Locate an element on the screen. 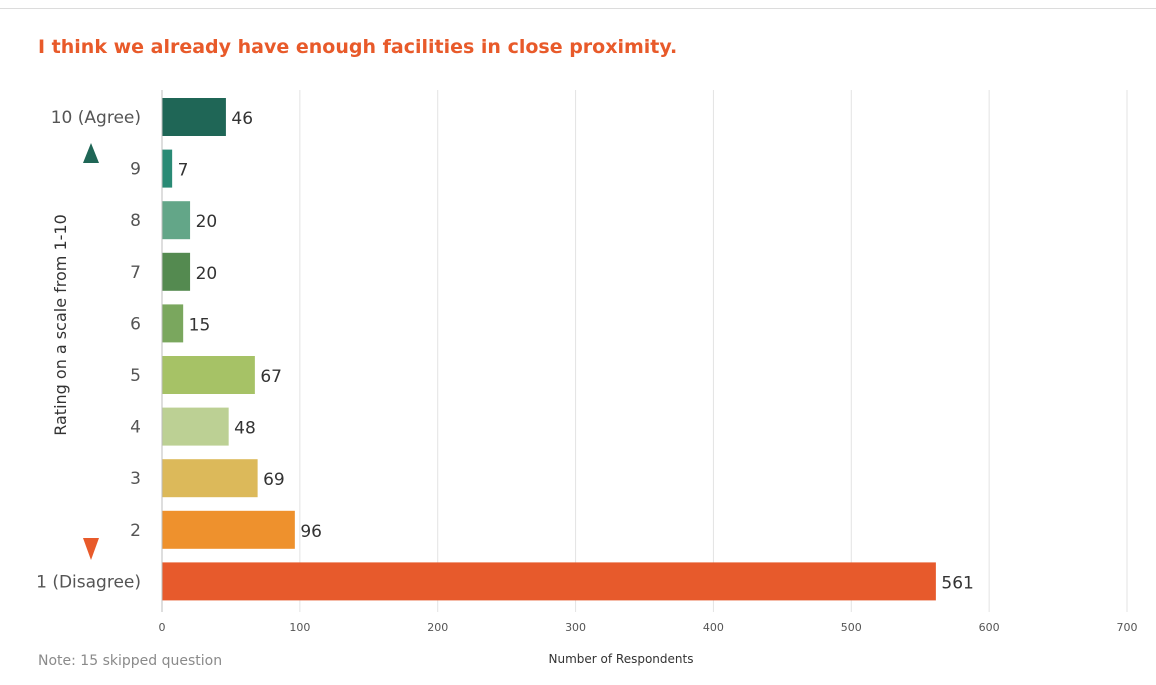 This screenshot has height=685, width=1156. x-tick-label: 0 is located at coordinates (162, 627).